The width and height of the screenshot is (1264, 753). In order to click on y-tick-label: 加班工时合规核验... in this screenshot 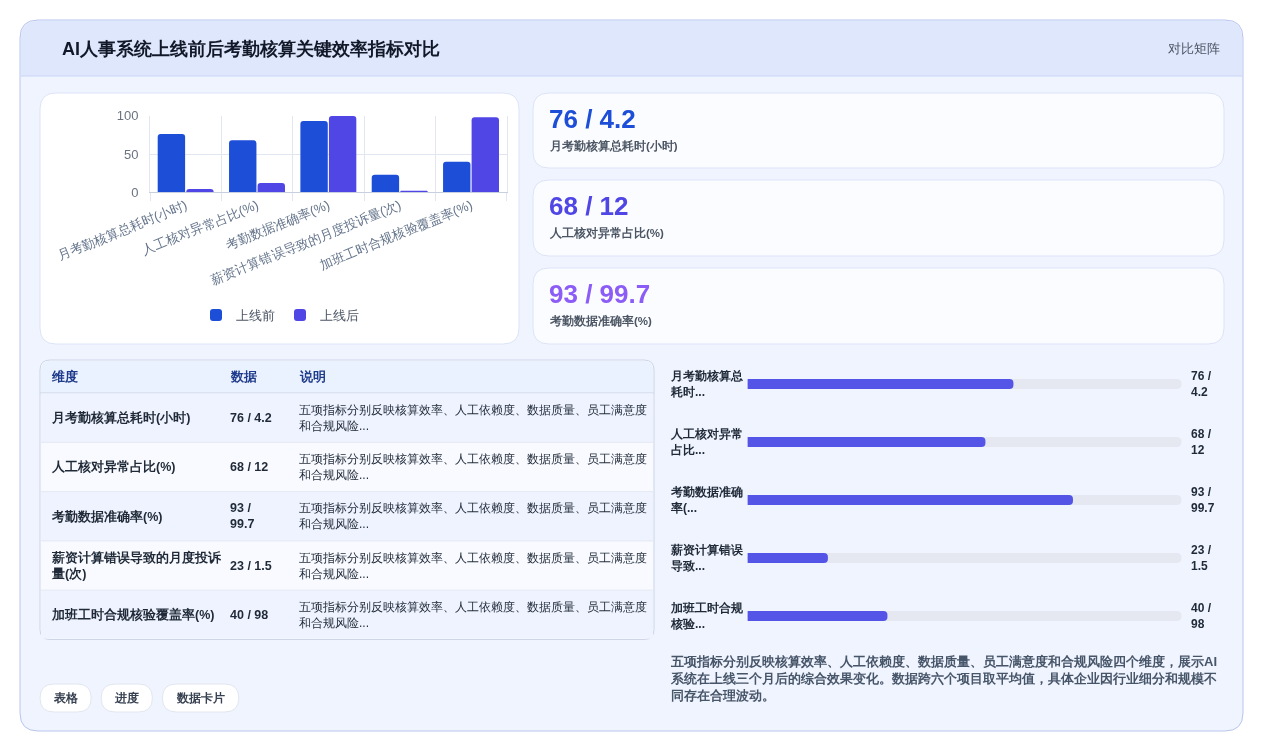, I will do `click(707, 616)`.